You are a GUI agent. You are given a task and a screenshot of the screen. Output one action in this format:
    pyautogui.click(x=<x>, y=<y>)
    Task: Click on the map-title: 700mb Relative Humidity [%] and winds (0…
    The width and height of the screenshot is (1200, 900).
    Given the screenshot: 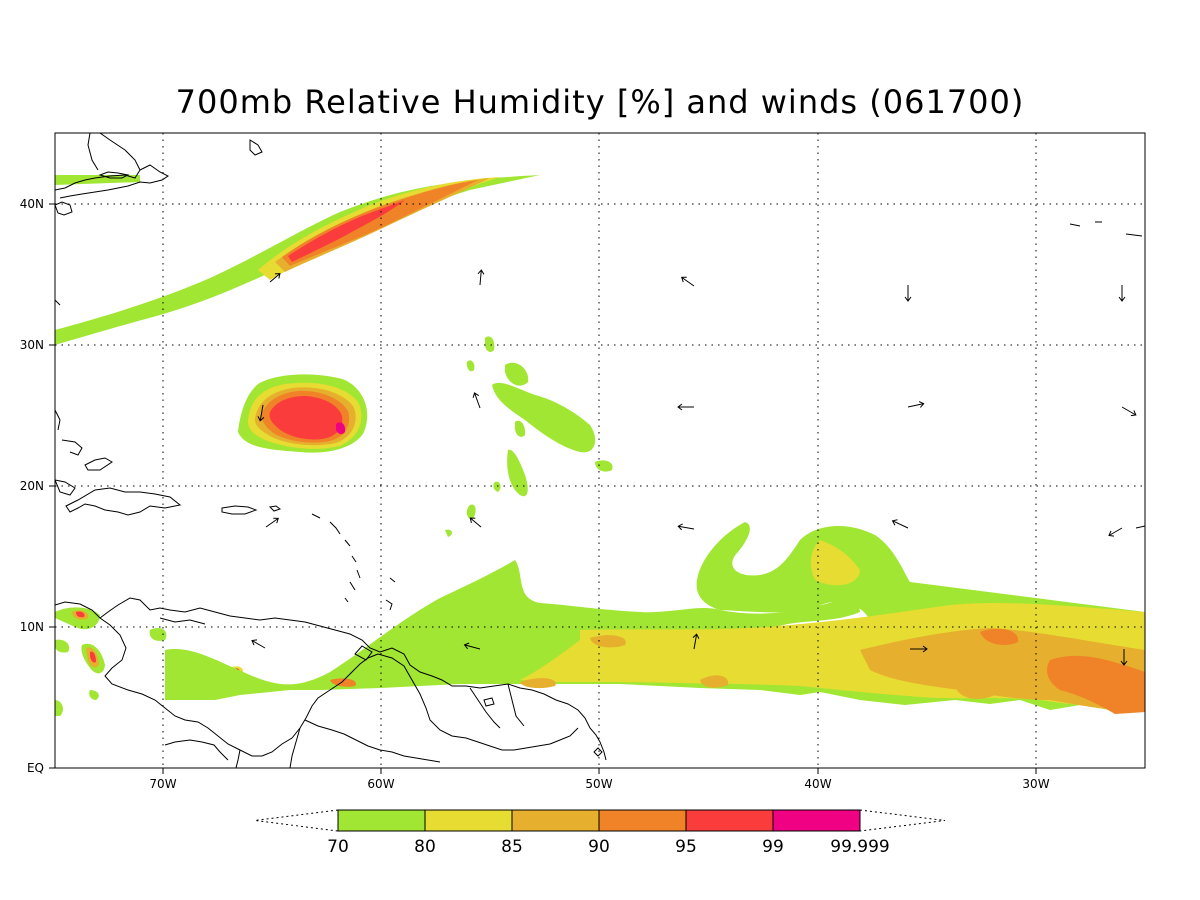 What is the action you would take?
    pyautogui.click(x=600, y=102)
    